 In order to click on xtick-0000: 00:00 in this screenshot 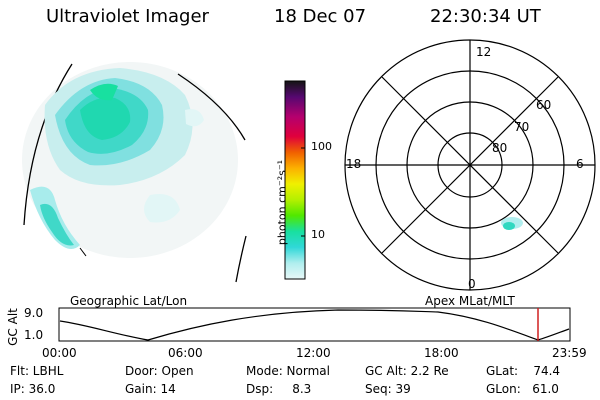, I will do `click(59, 353)`.